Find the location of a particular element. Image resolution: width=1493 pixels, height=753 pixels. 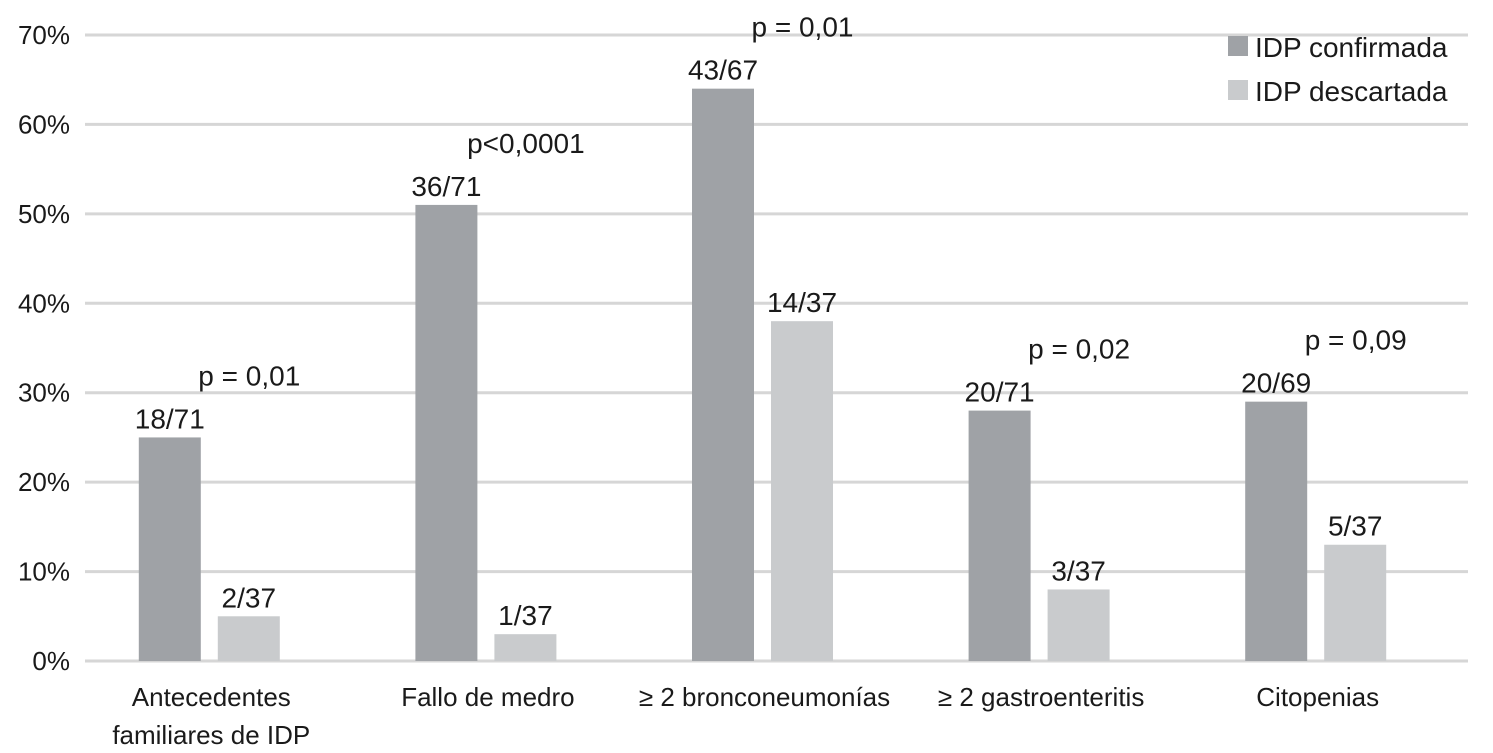

y-tick-label: 0% is located at coordinates (51, 661).